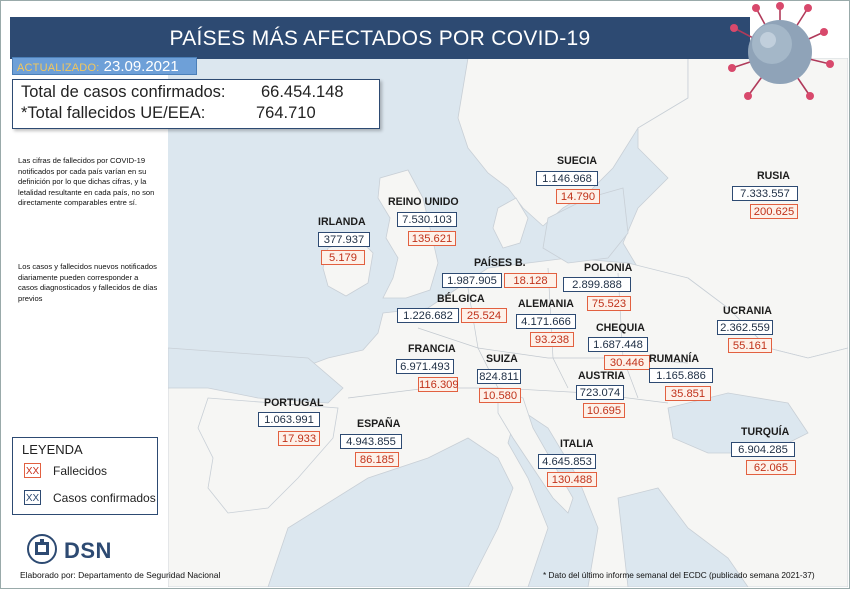  Describe the element at coordinates (294, 403) in the screenshot. I see `country-name-portugal: PORTUGAL` at that location.